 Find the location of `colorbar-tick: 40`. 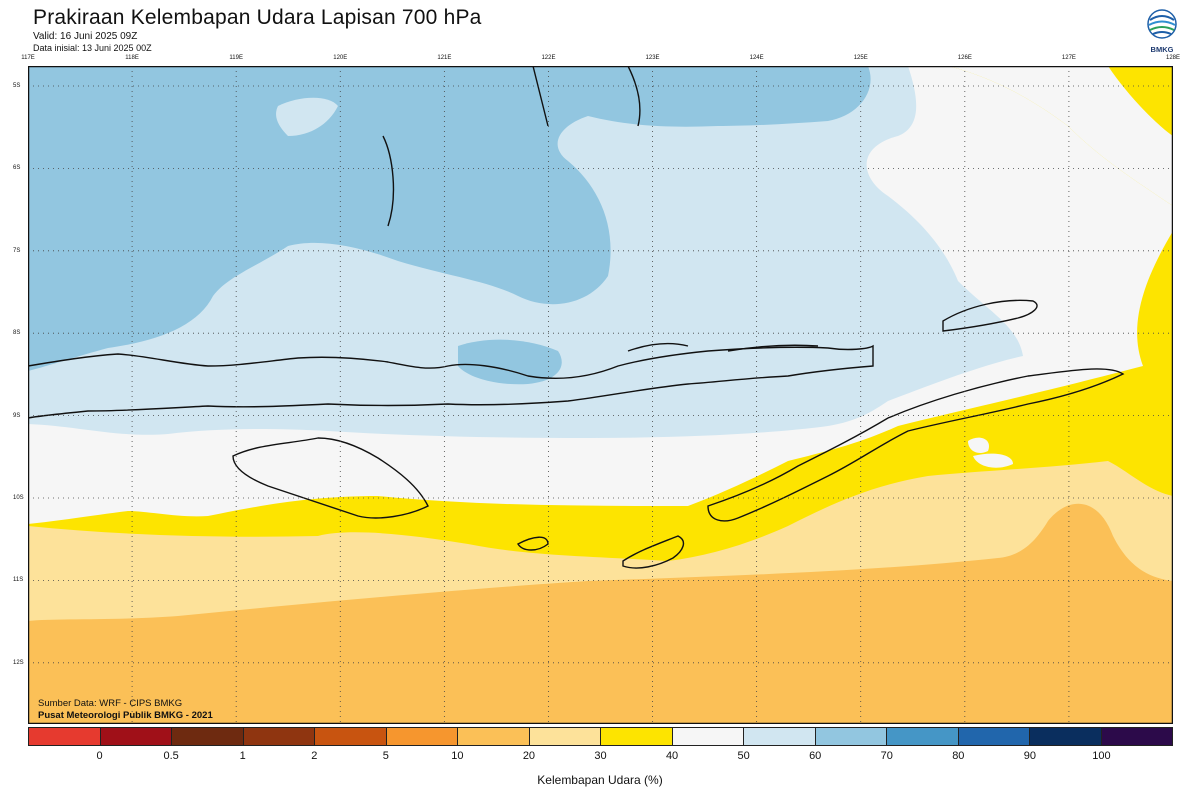

colorbar-tick: 40 is located at coordinates (672, 756).